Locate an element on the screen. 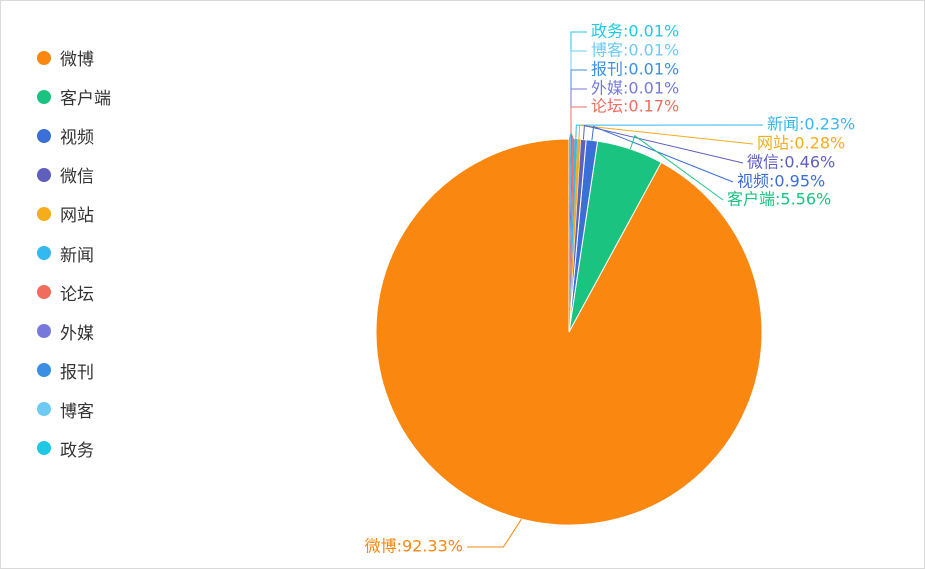  legend-item: 论坛 is located at coordinates (74, 292).